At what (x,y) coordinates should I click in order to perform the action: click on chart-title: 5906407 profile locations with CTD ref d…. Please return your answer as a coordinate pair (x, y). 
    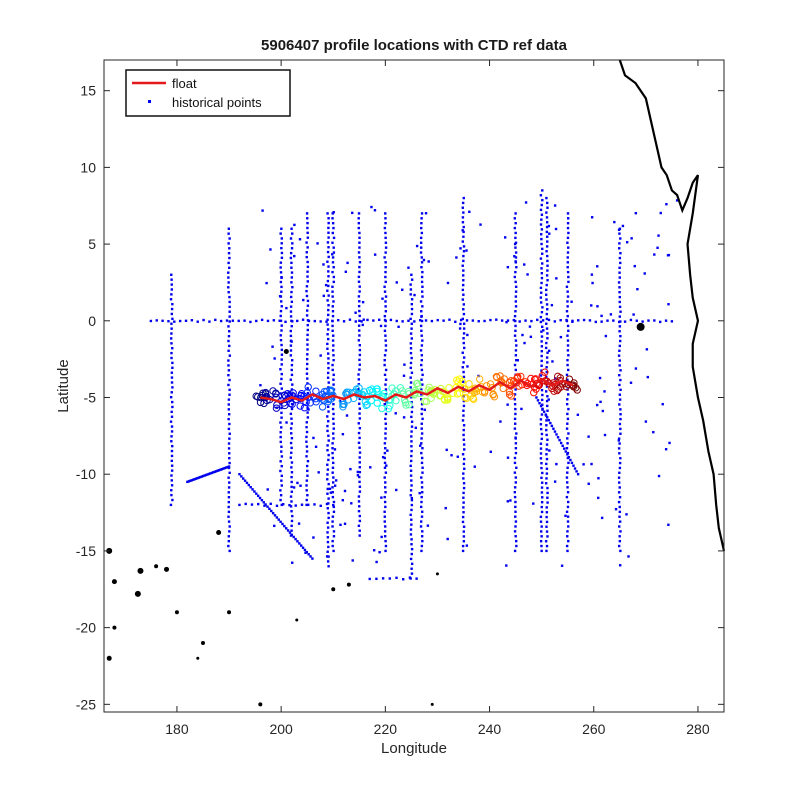
    Looking at the image, I should click on (414, 45).